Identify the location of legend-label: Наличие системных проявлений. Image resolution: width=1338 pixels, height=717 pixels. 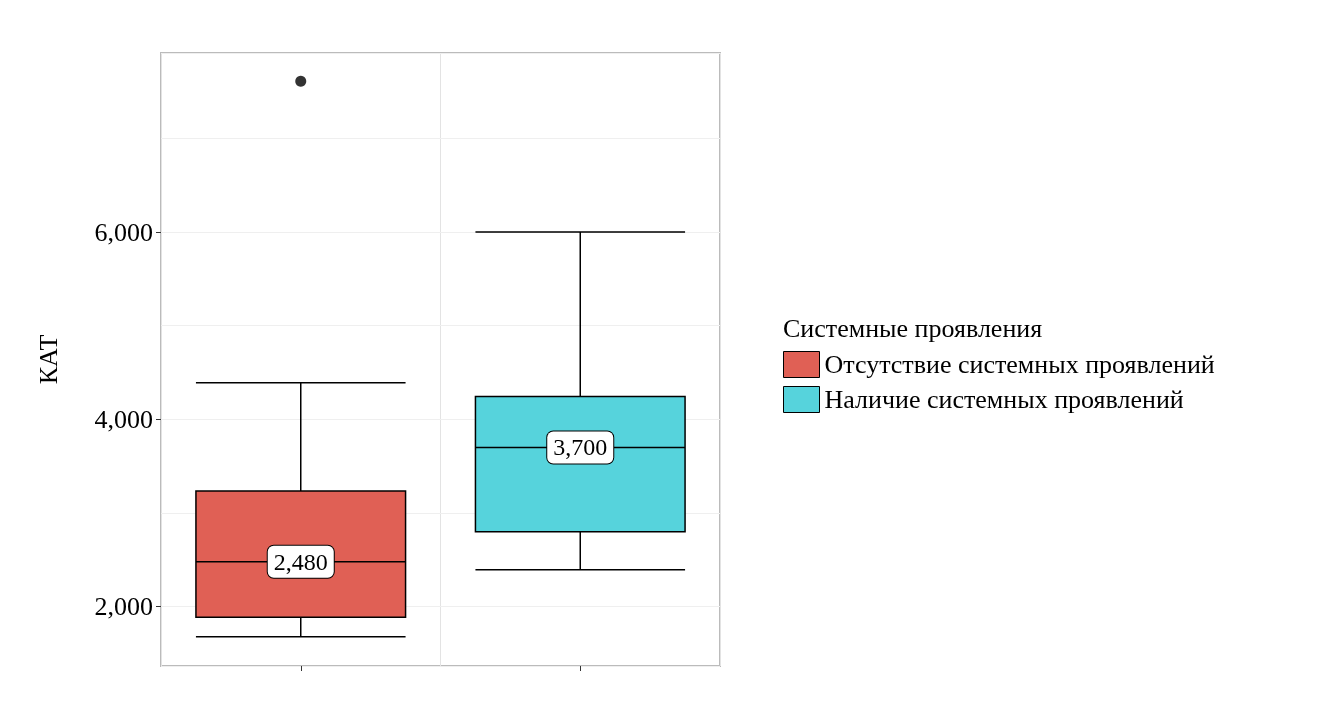
(1004, 399).